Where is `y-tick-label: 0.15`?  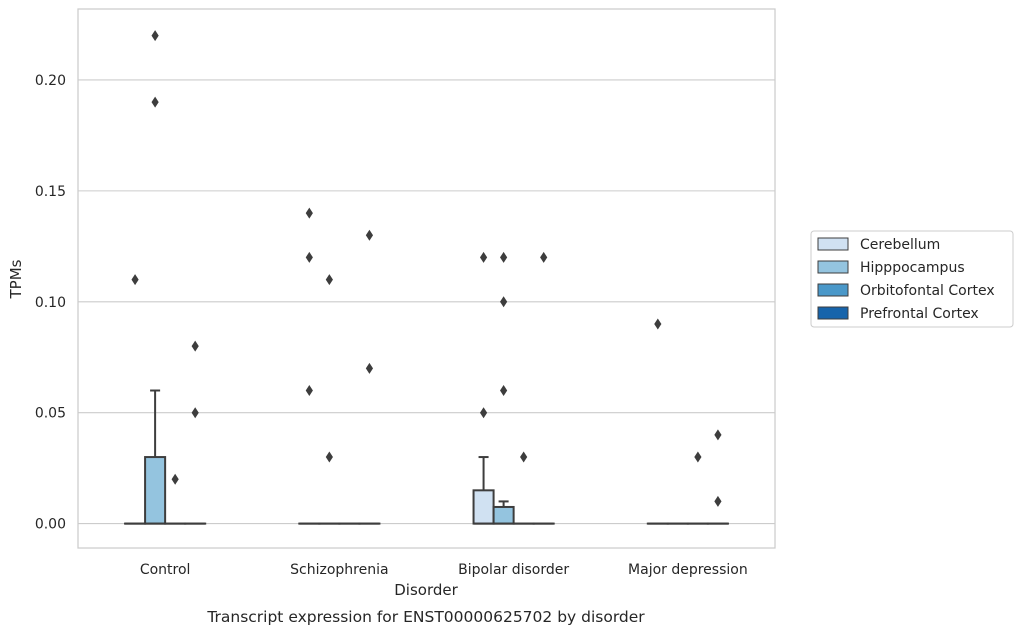
y-tick-label: 0.15 is located at coordinates (50, 192).